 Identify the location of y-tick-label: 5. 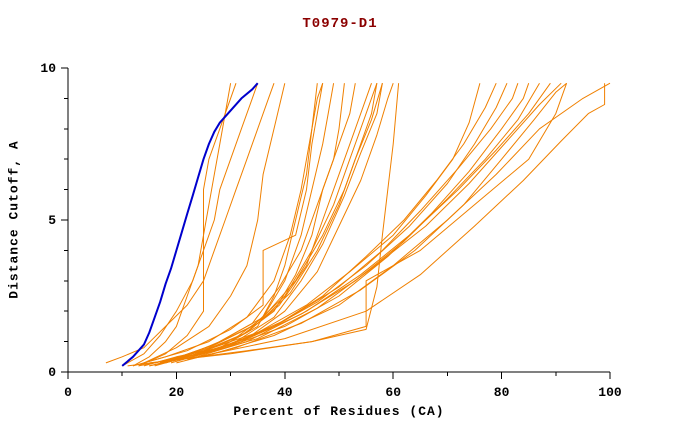
(52, 220).